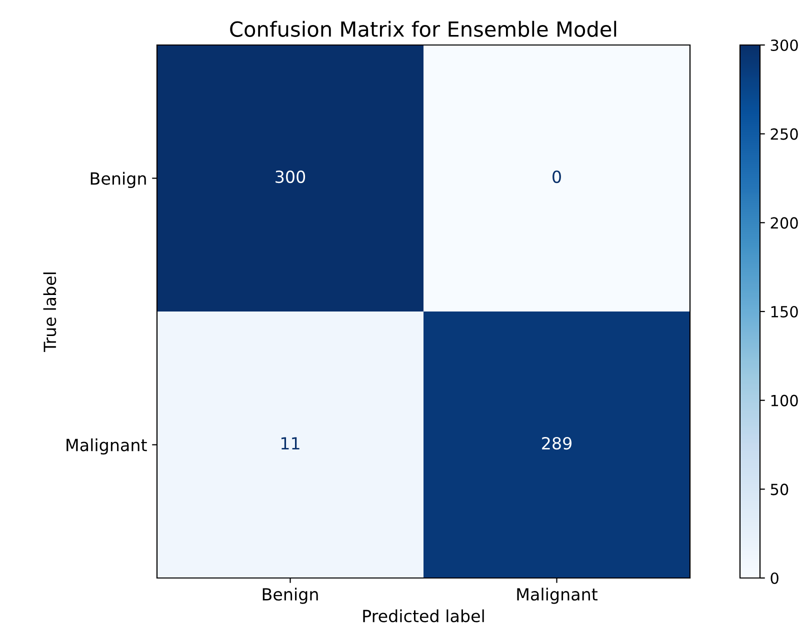  Describe the element at coordinates (290, 443) in the screenshot. I see `data-label: 11` at that location.